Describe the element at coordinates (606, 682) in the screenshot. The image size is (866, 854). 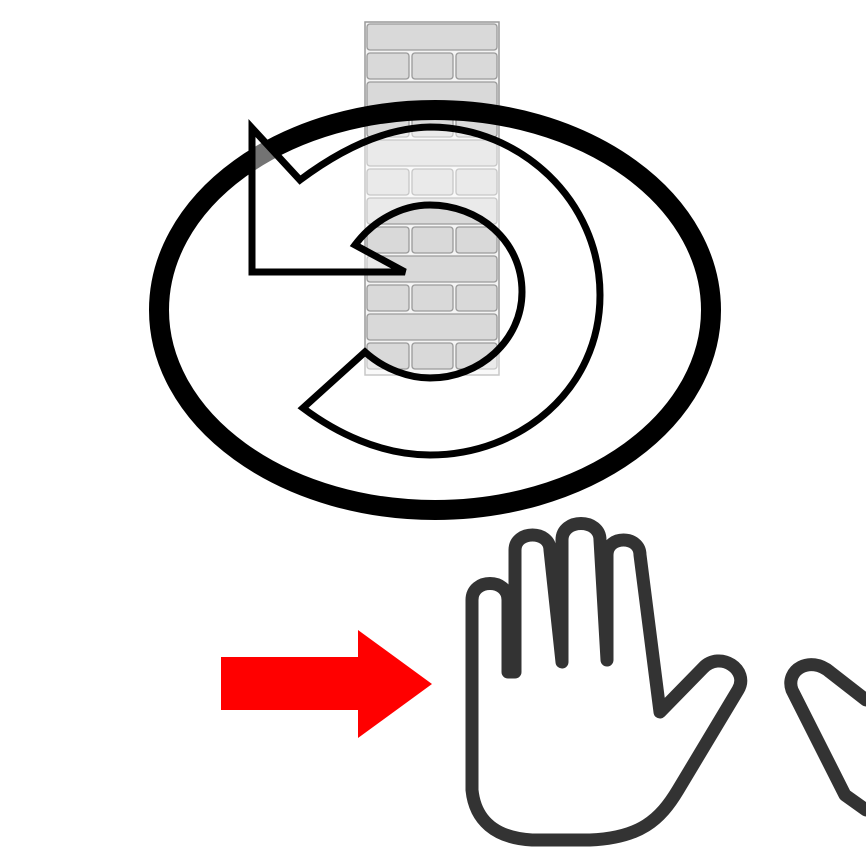
I see `raised-hand-icon` at that location.